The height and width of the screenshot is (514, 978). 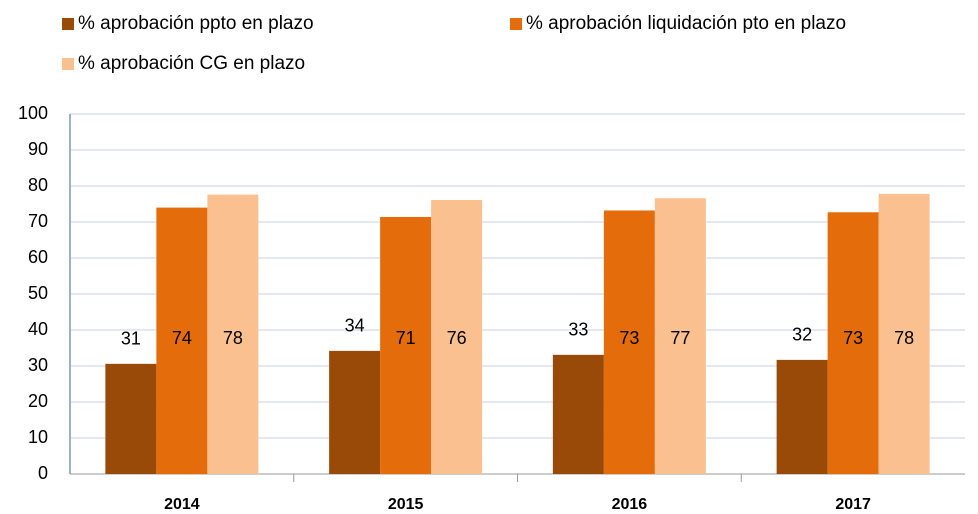 I want to click on y-tick-label: 40, so click(x=38, y=329).